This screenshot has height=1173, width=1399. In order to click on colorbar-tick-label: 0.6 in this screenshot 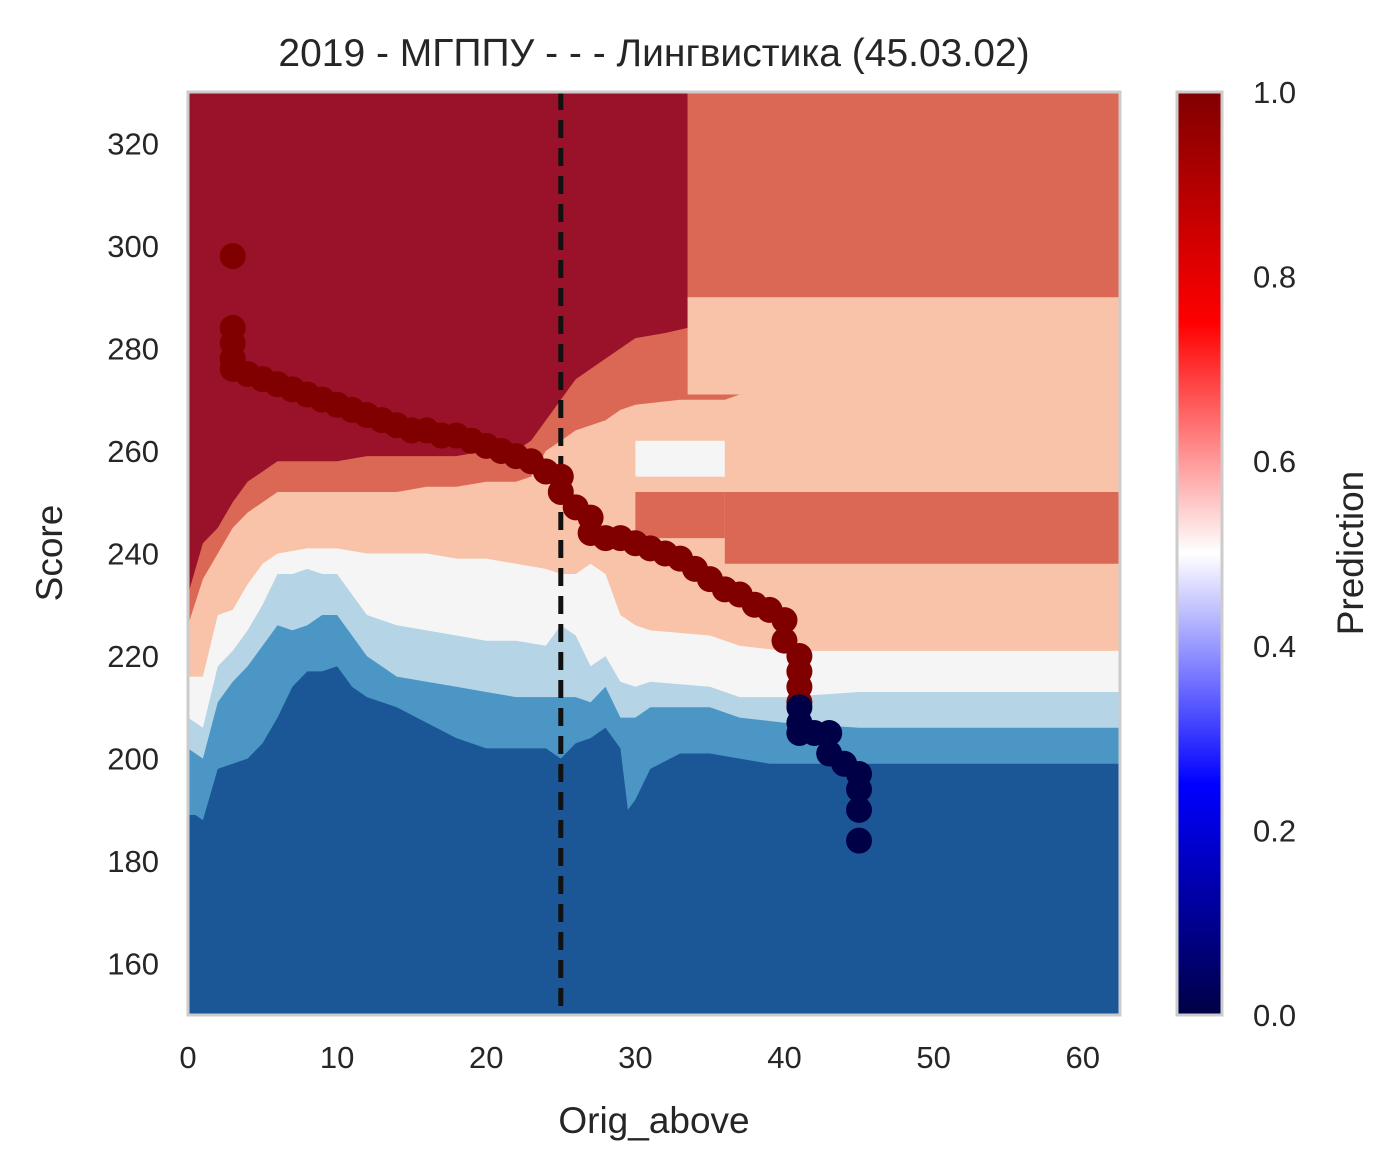, I will do `click(1274, 461)`.